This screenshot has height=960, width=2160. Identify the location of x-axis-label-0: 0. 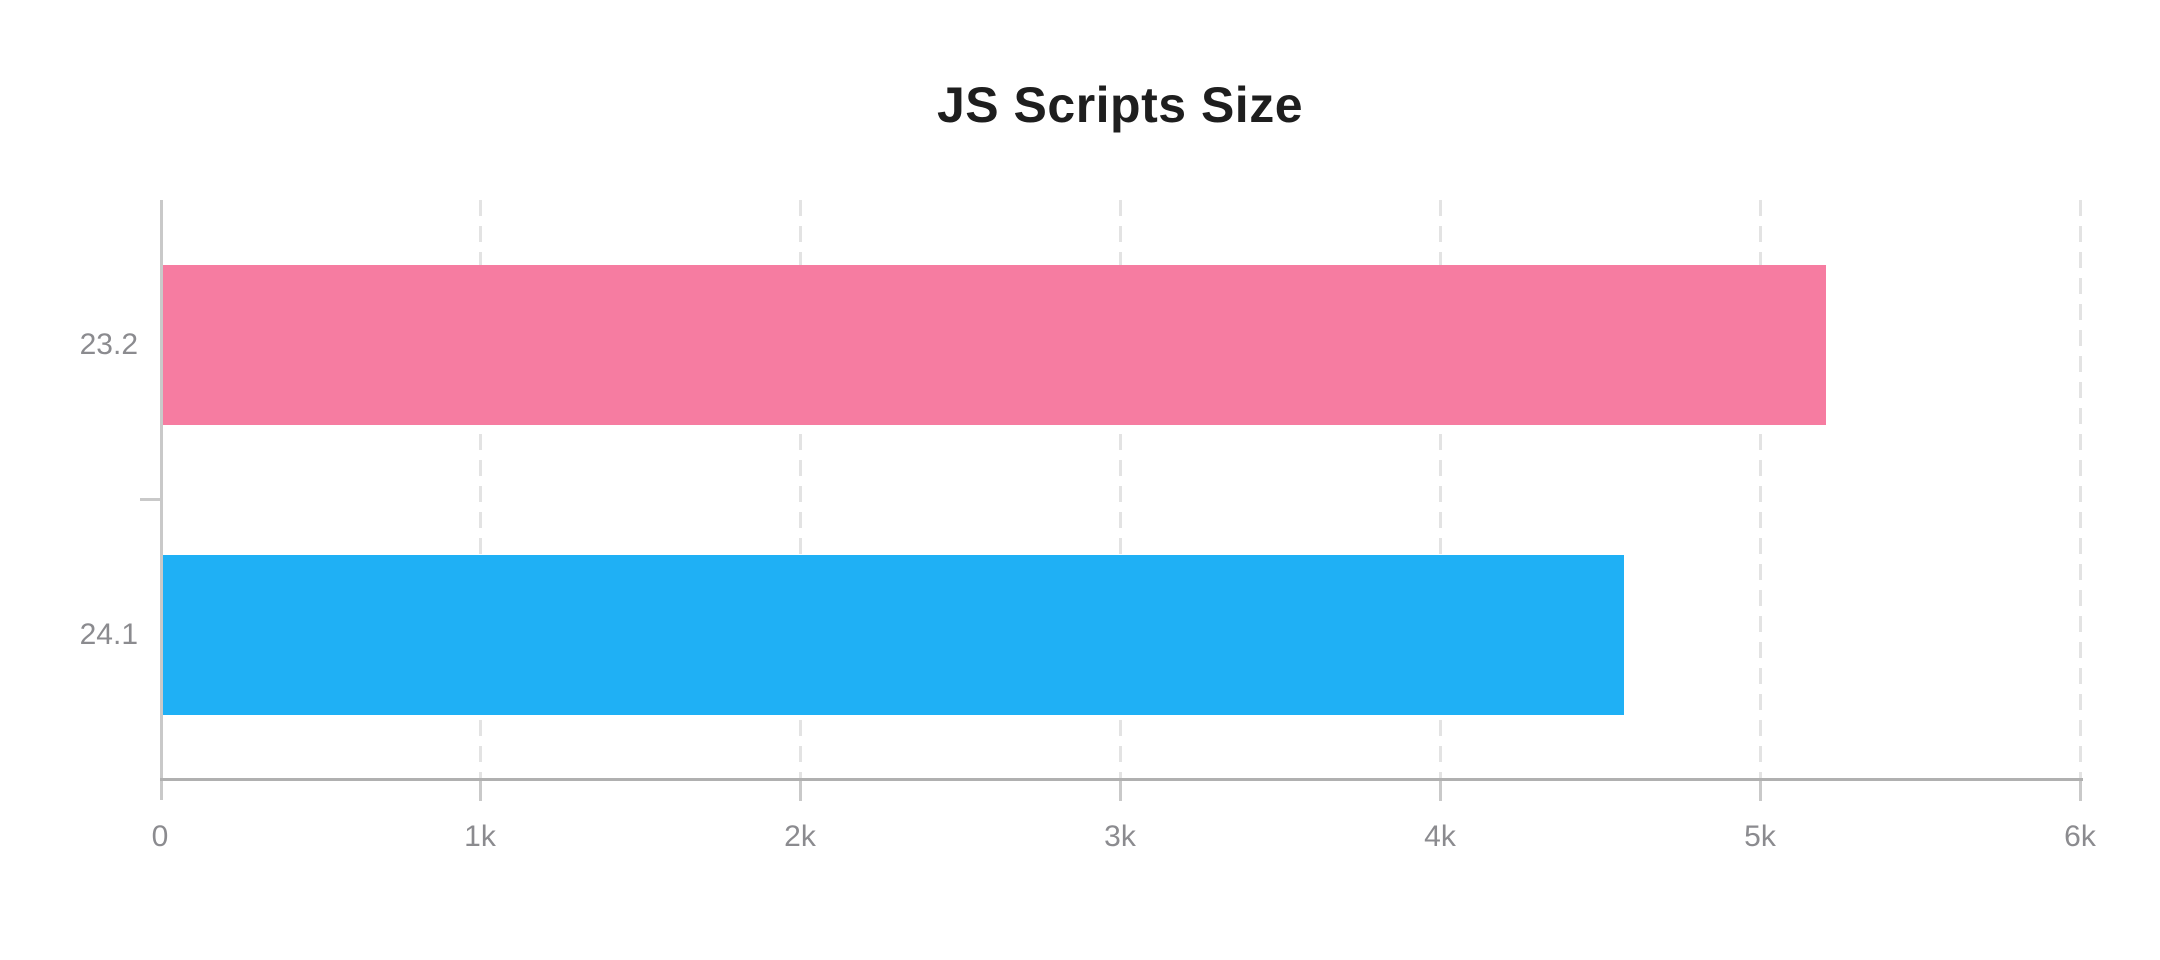
(160, 836).